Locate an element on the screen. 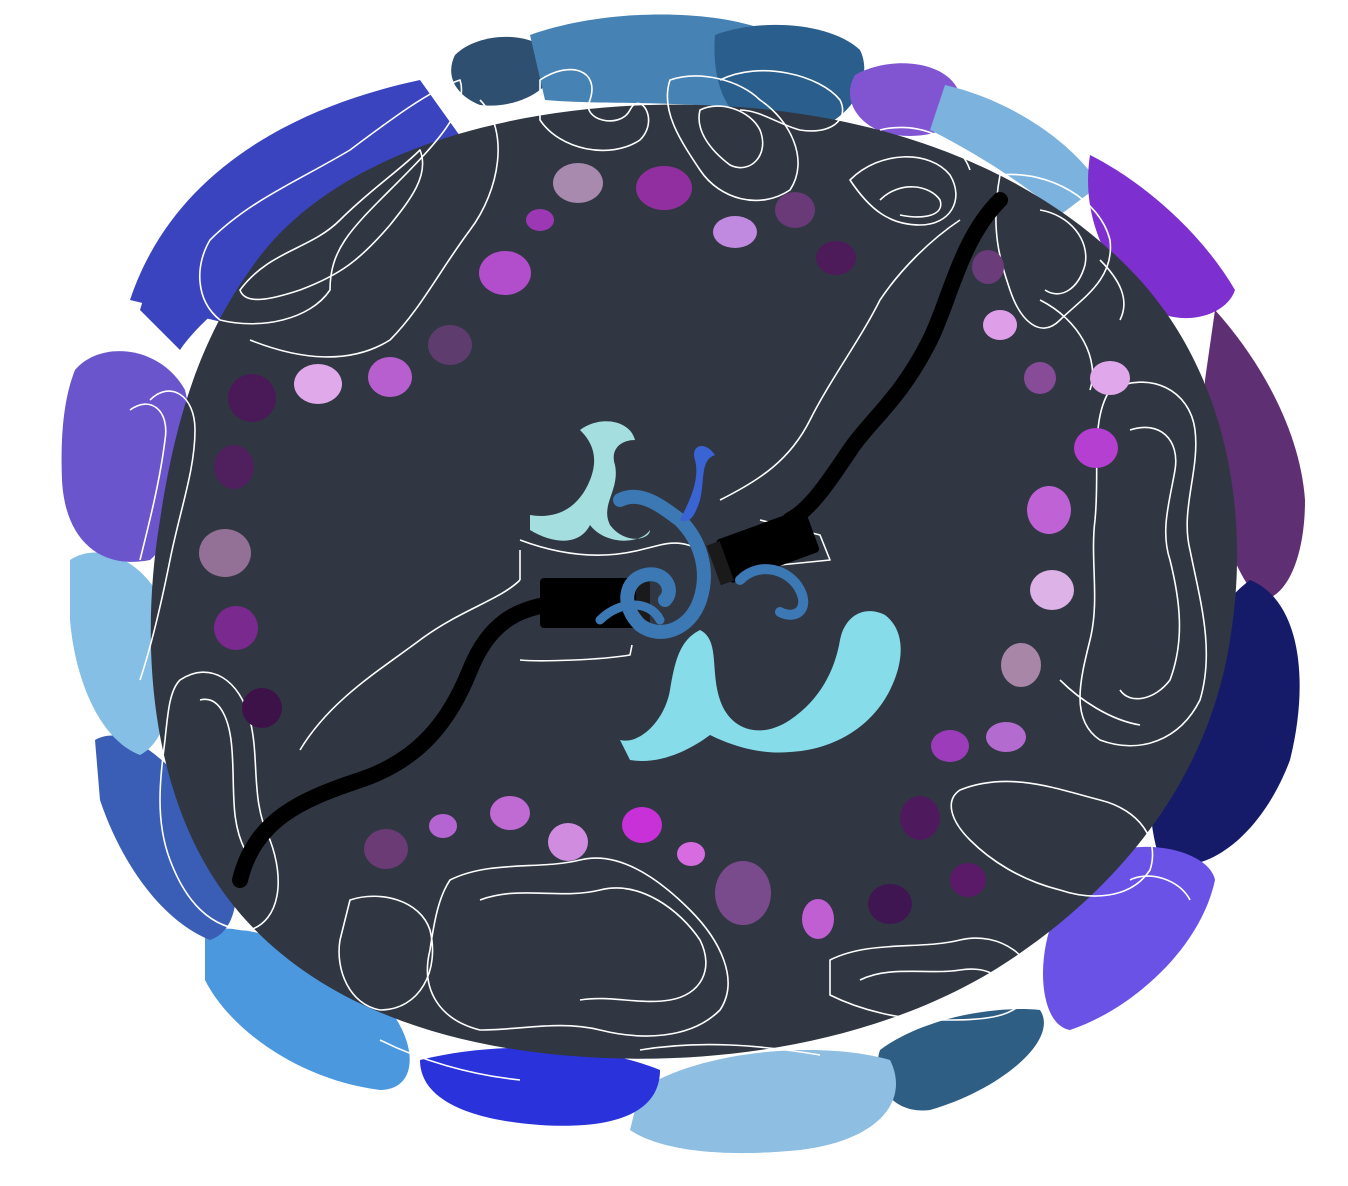 This screenshot has width=1348, height=1186. right-connector is located at coordinates (763, 547).